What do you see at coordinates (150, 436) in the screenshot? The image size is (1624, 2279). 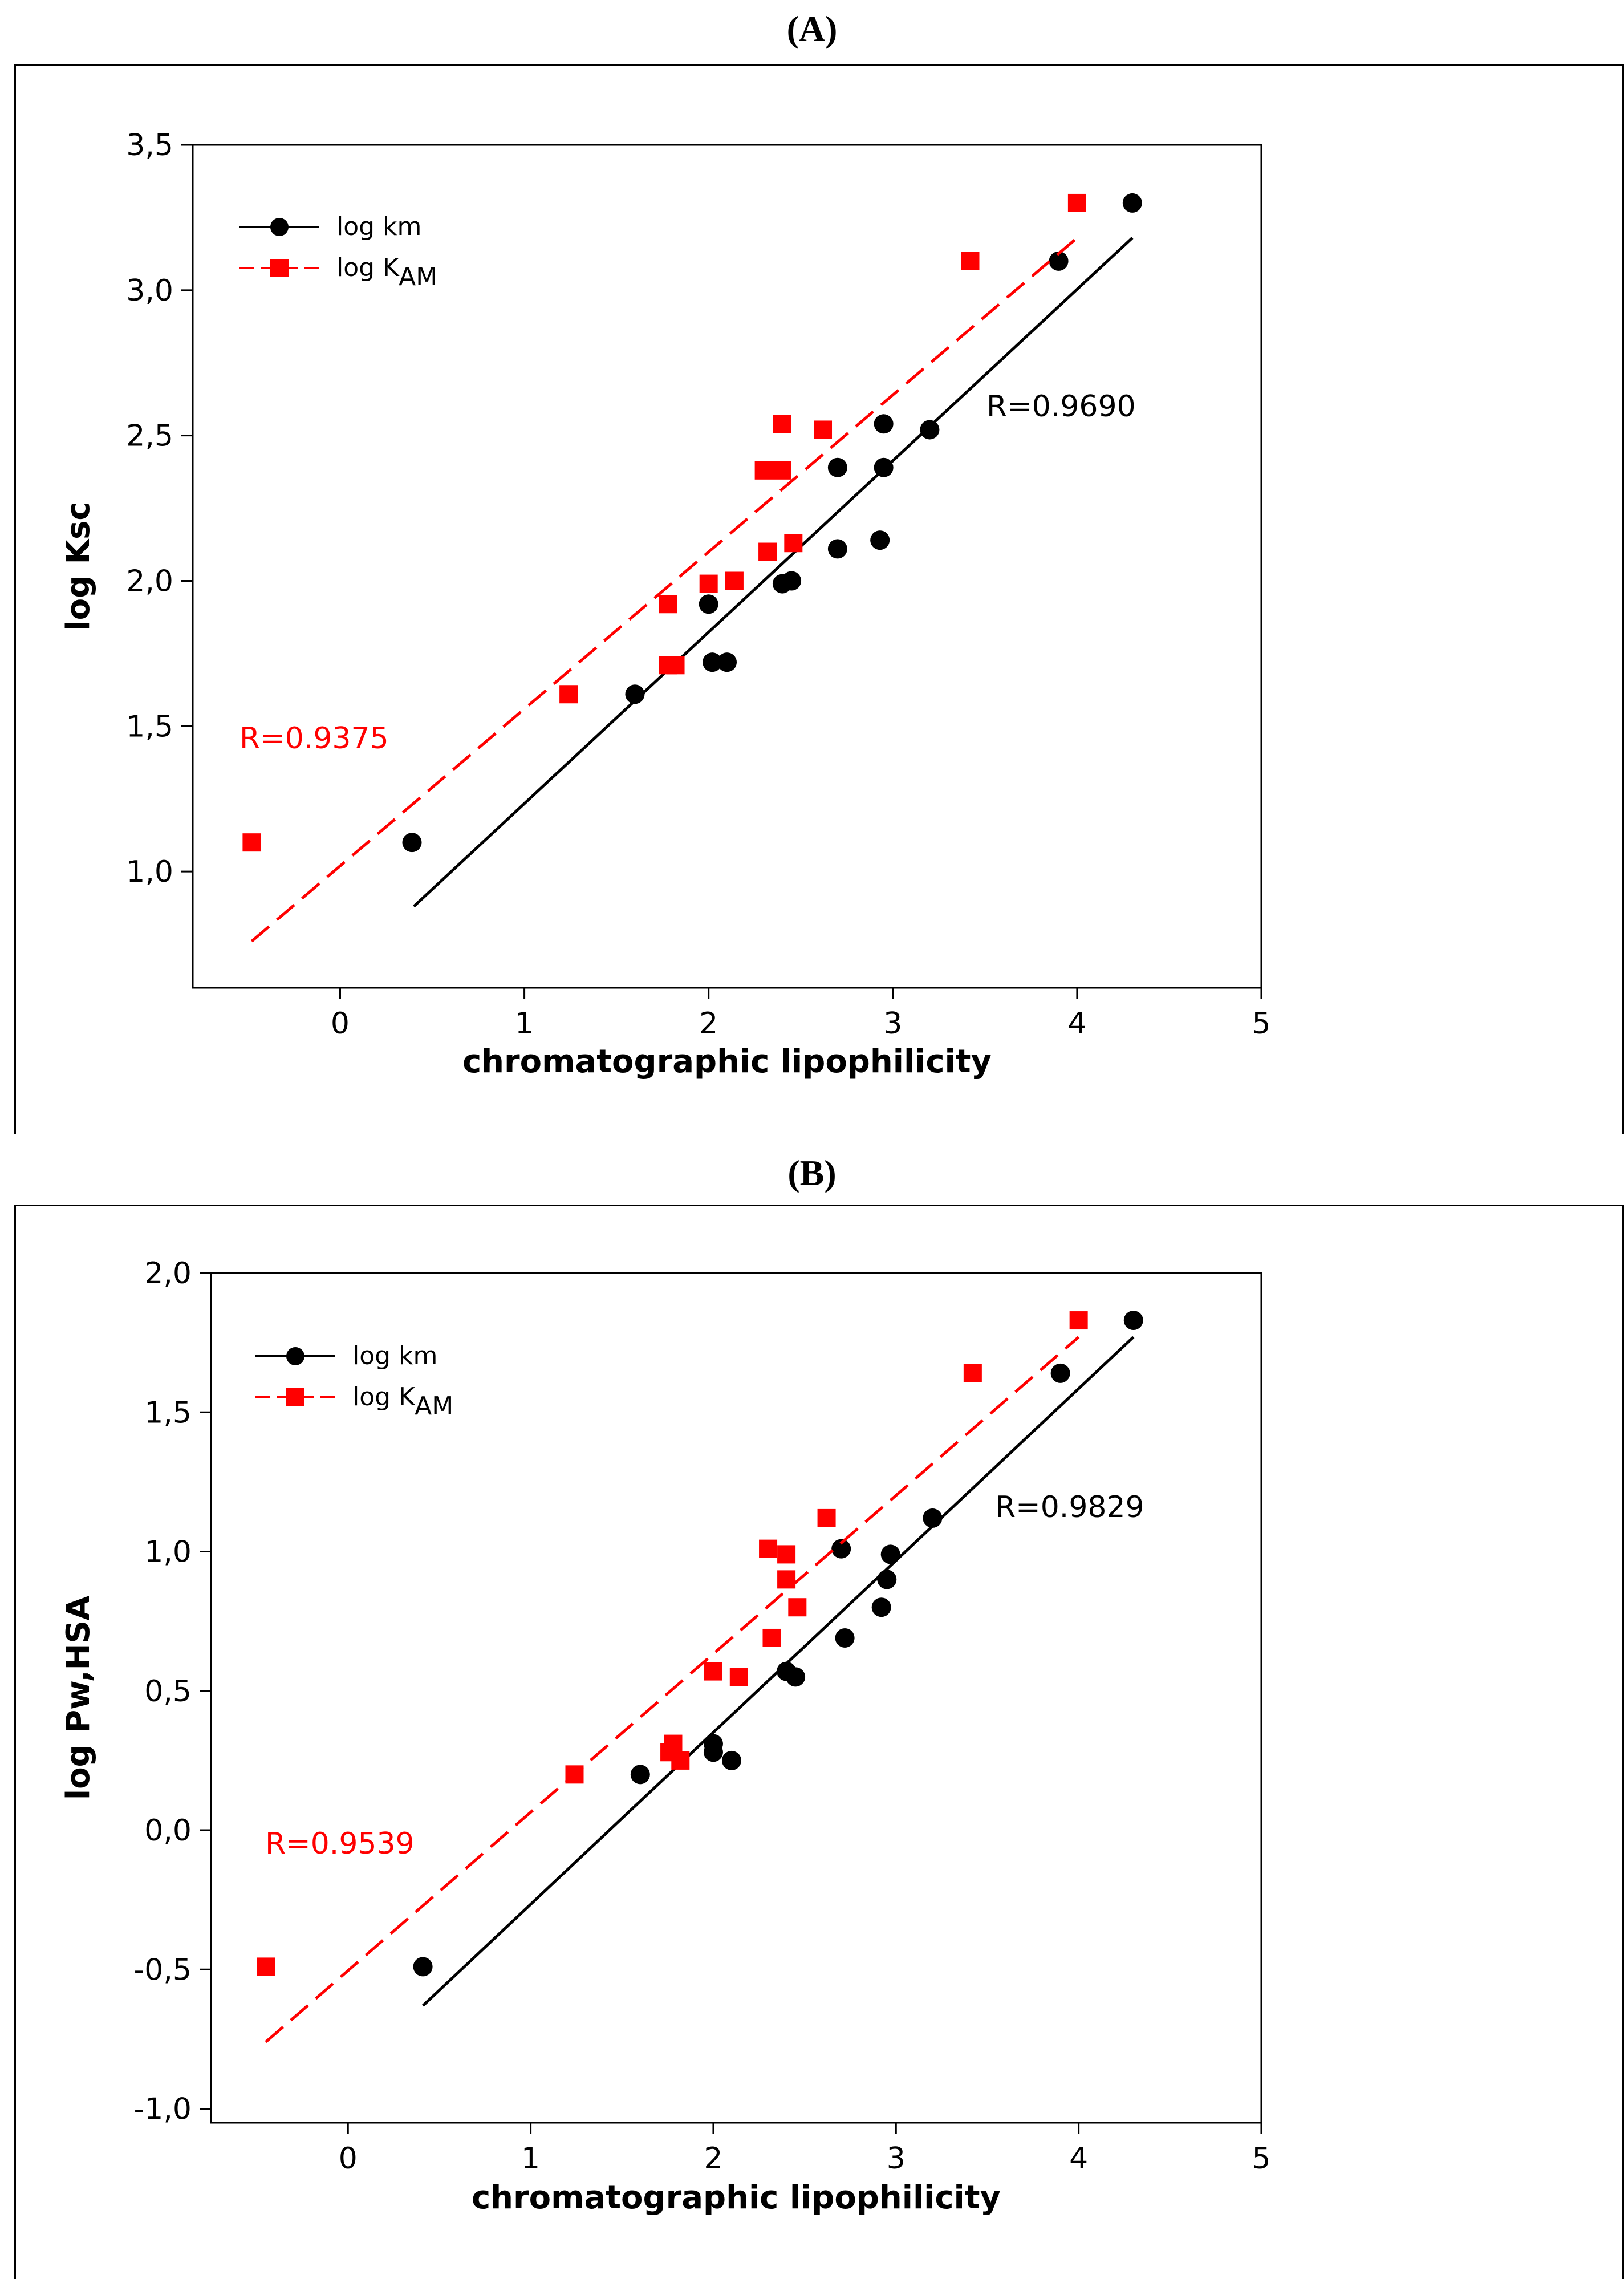 I see `y-tick-label: 2,5` at bounding box center [150, 436].